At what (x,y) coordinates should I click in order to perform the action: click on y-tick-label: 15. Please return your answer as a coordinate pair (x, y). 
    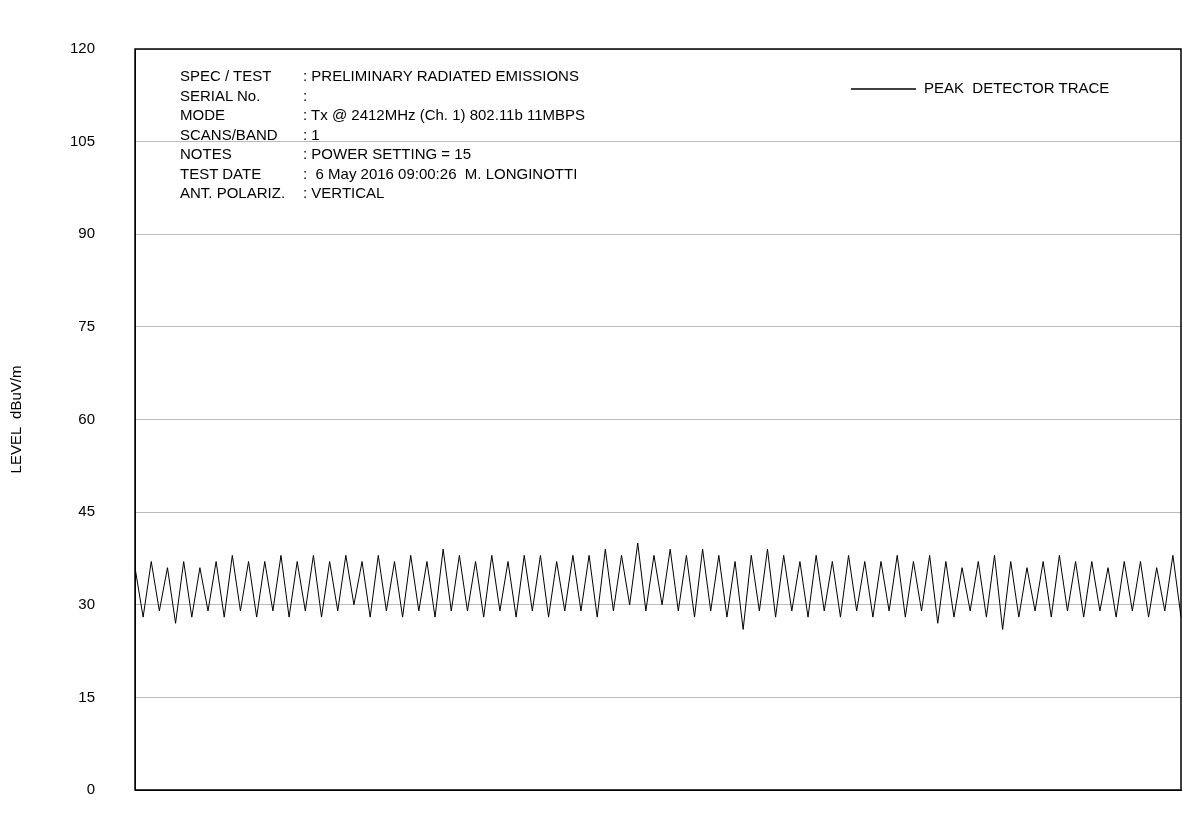
    Looking at the image, I should click on (87, 696).